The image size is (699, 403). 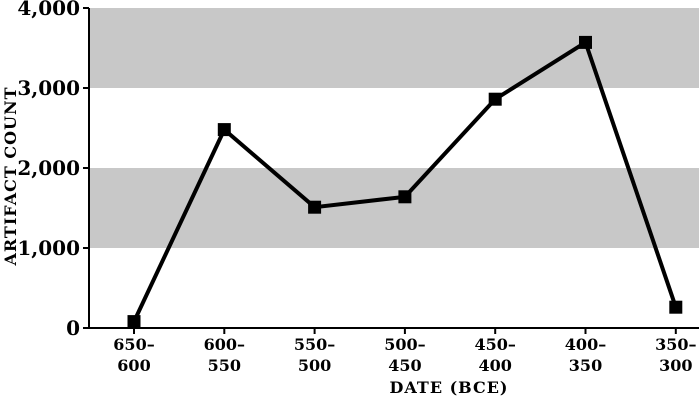 What do you see at coordinates (675, 365) in the screenshot?
I see `x-tick-label-line2-6: 300` at bounding box center [675, 365].